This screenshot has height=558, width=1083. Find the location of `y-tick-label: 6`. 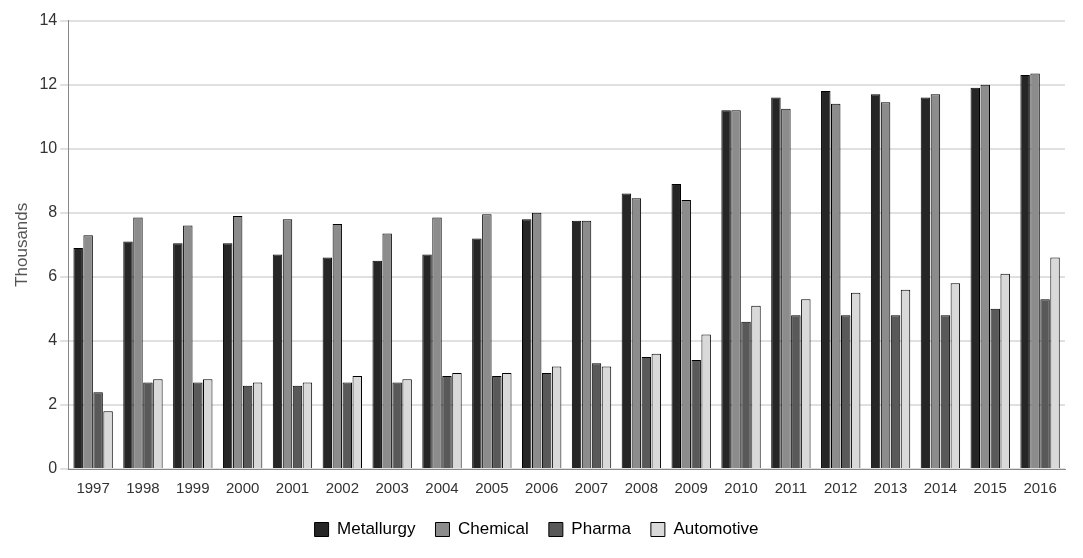

y-tick-label: 6 is located at coordinates (53, 276).